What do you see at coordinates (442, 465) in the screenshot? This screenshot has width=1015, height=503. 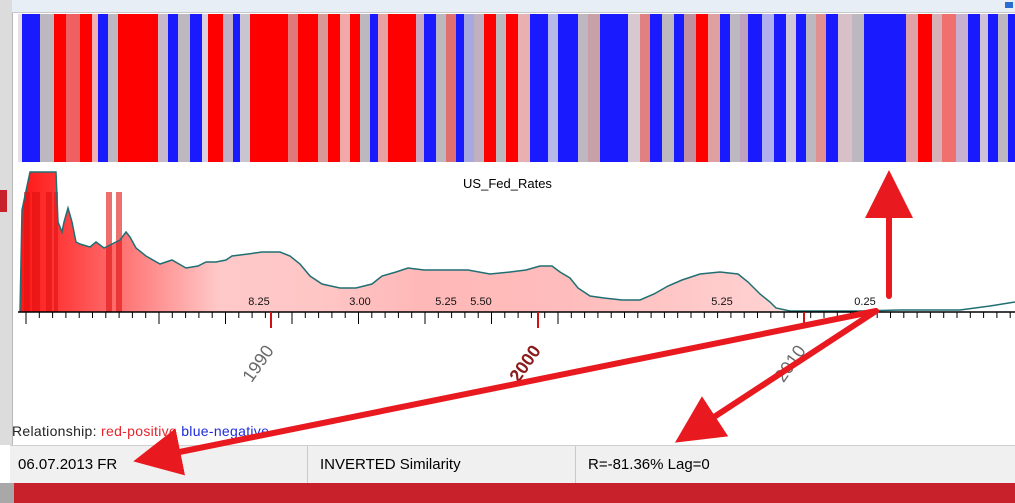 I see `status-mode: INVERTED Similarity` at bounding box center [442, 465].